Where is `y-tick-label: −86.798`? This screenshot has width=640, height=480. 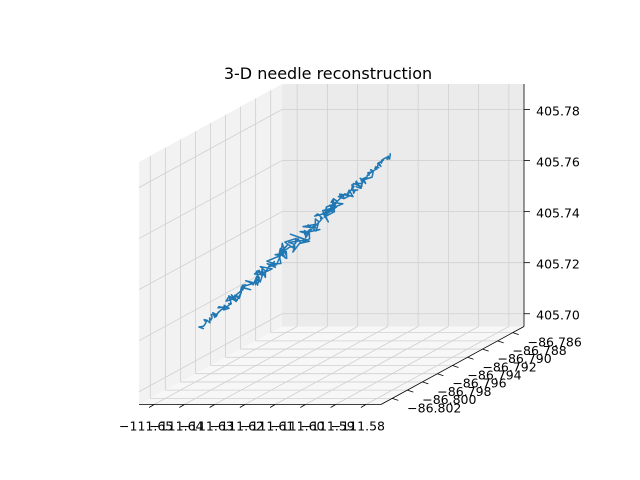
y-tick-label: −86.798 is located at coordinates (464, 391).